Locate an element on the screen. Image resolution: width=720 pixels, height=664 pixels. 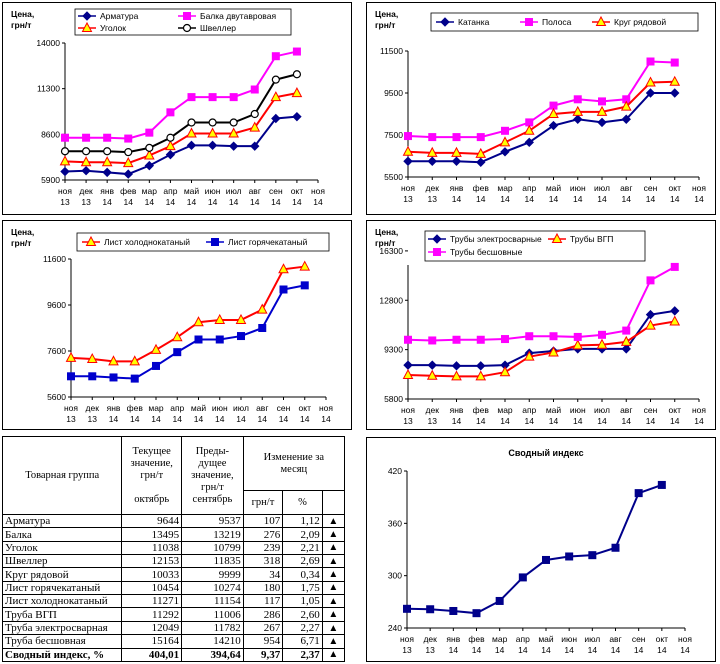
cell-cur: 12049 is located at coordinates (152, 628).